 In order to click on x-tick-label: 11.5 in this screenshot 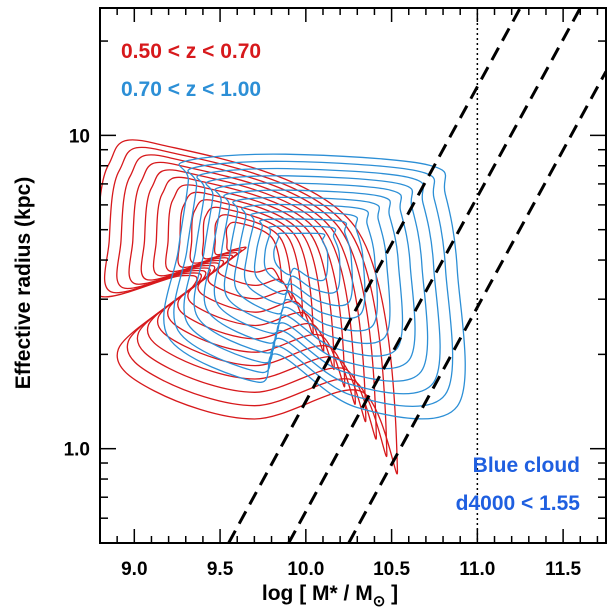, I will do `click(563, 569)`.